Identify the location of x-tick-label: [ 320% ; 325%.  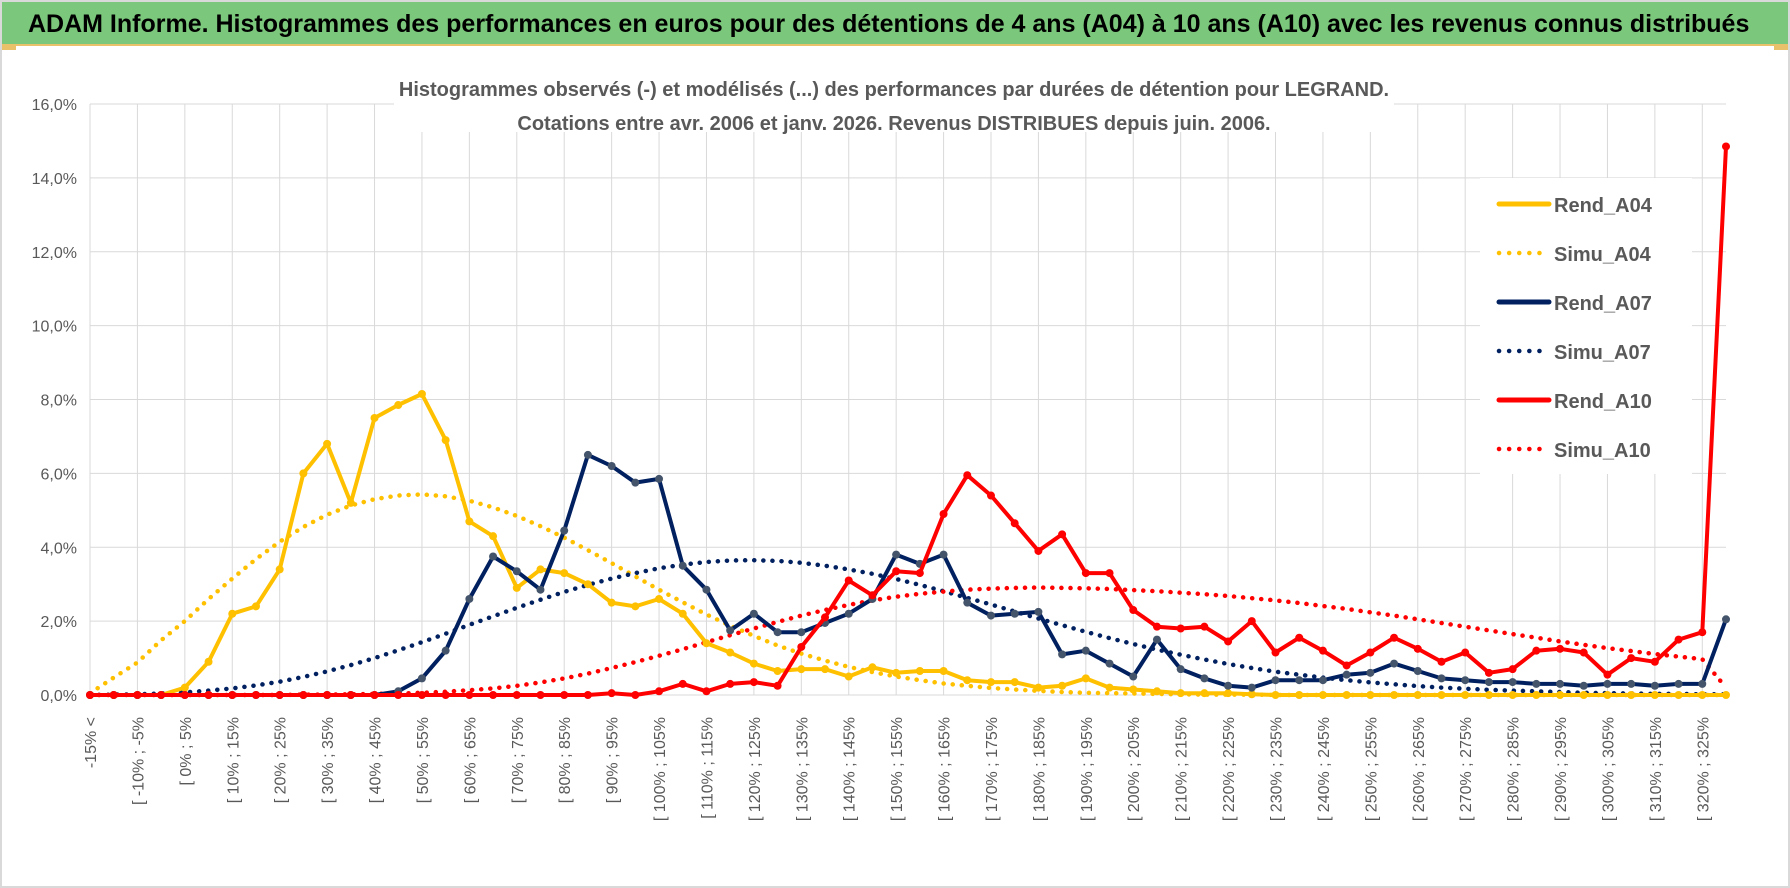
(1703, 769).